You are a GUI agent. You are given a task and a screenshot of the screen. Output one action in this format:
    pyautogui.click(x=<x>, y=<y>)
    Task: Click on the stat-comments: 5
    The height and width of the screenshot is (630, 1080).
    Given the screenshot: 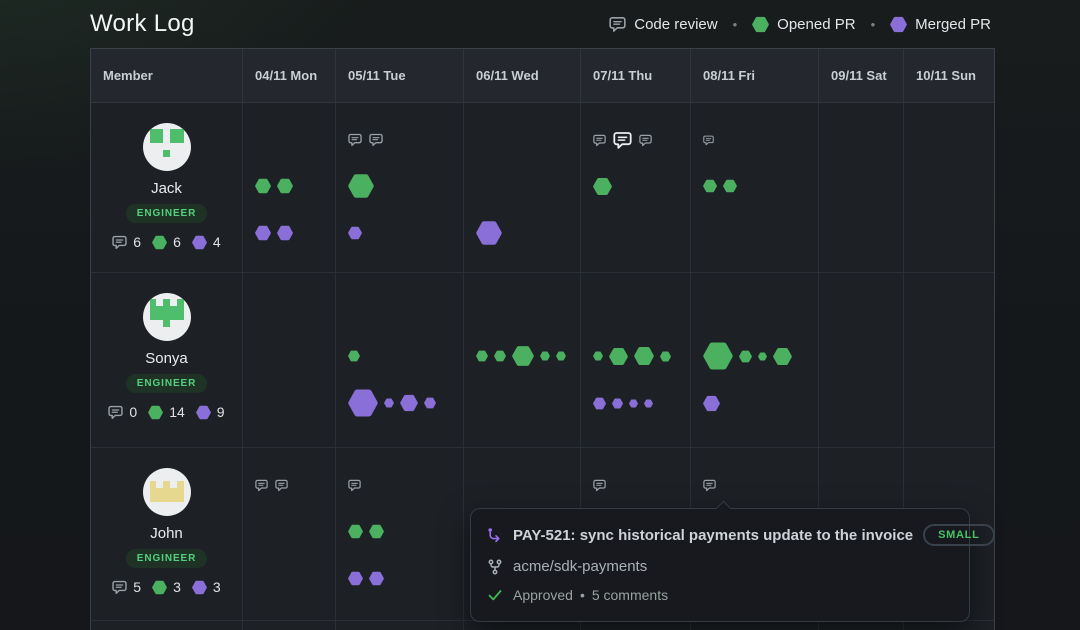 What is the action you would take?
    pyautogui.click(x=126, y=587)
    